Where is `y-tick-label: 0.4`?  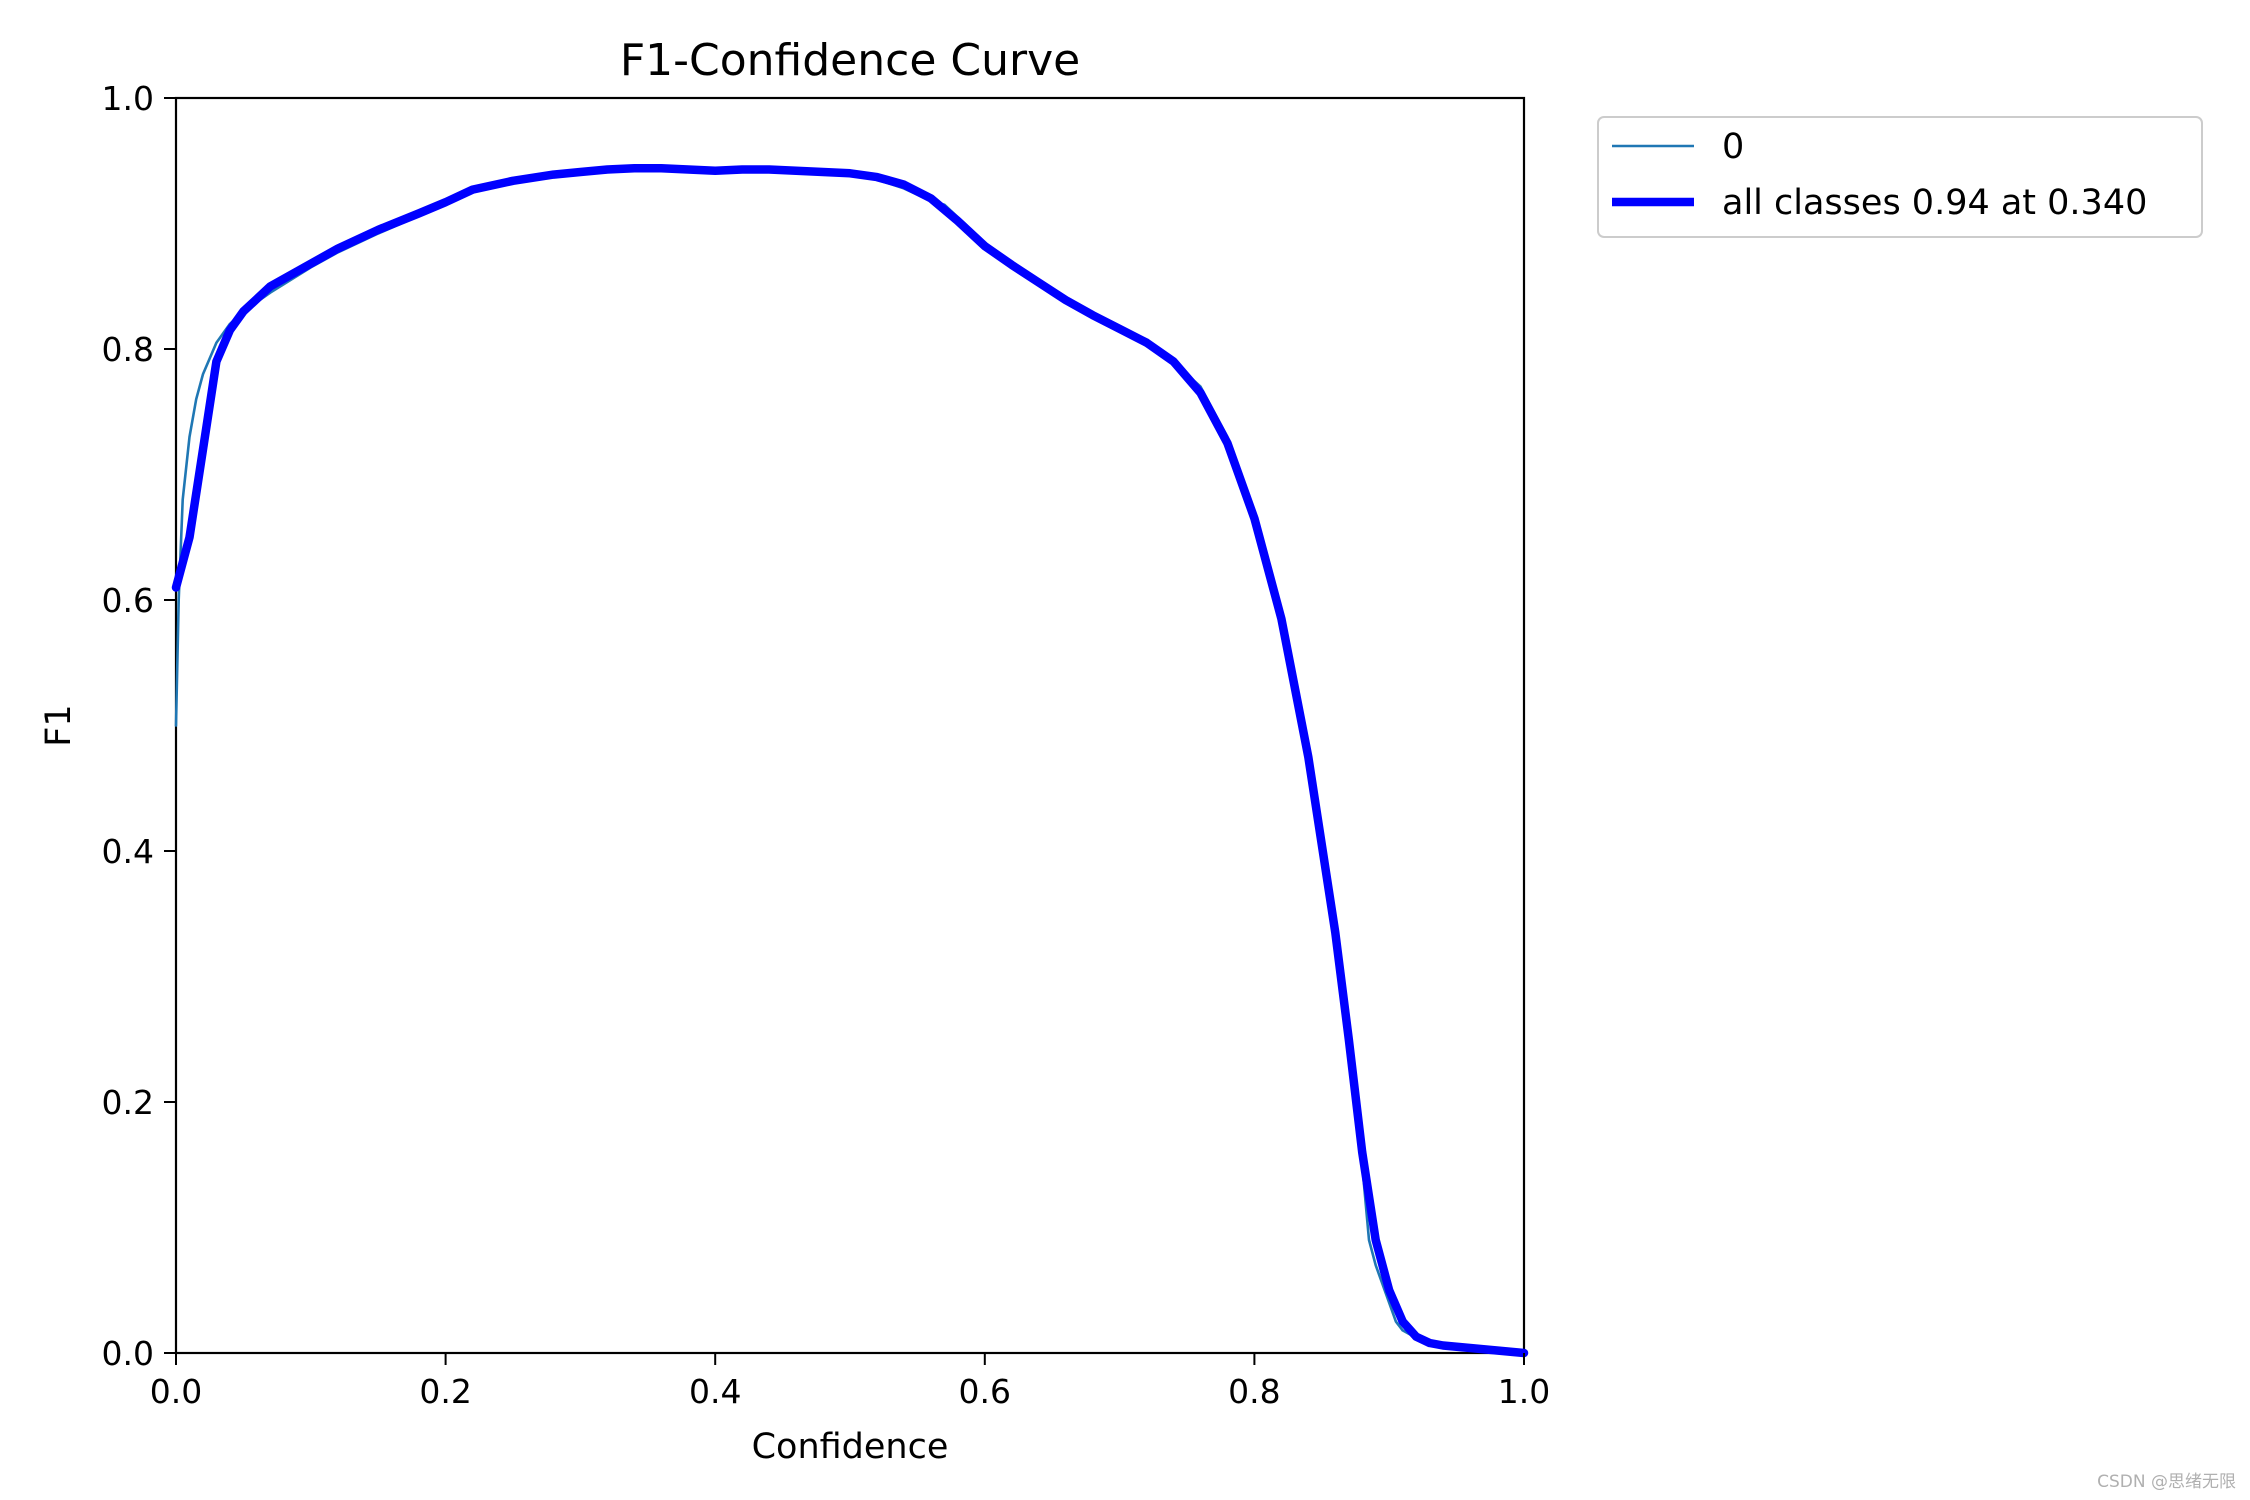
y-tick-label: 0.4 is located at coordinates (128, 851).